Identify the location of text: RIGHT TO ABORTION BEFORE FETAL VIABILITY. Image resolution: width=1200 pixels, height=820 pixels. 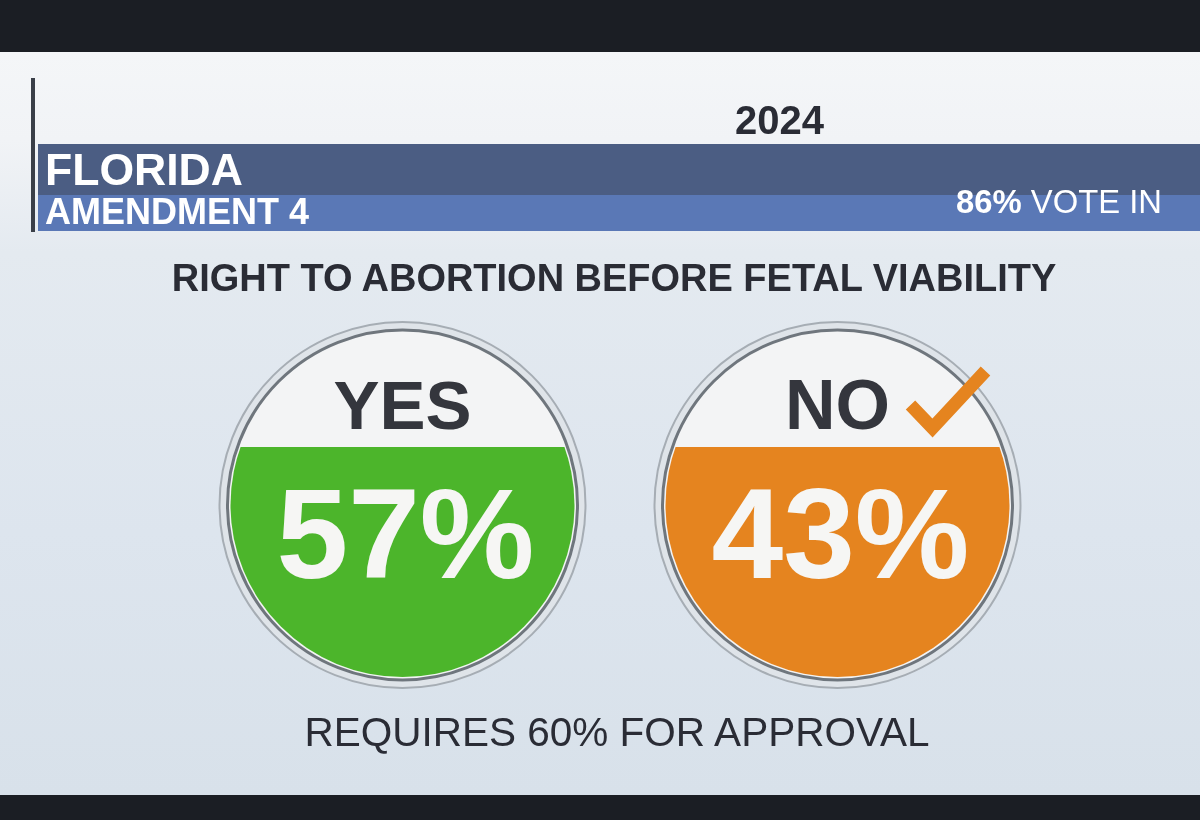
(614, 278).